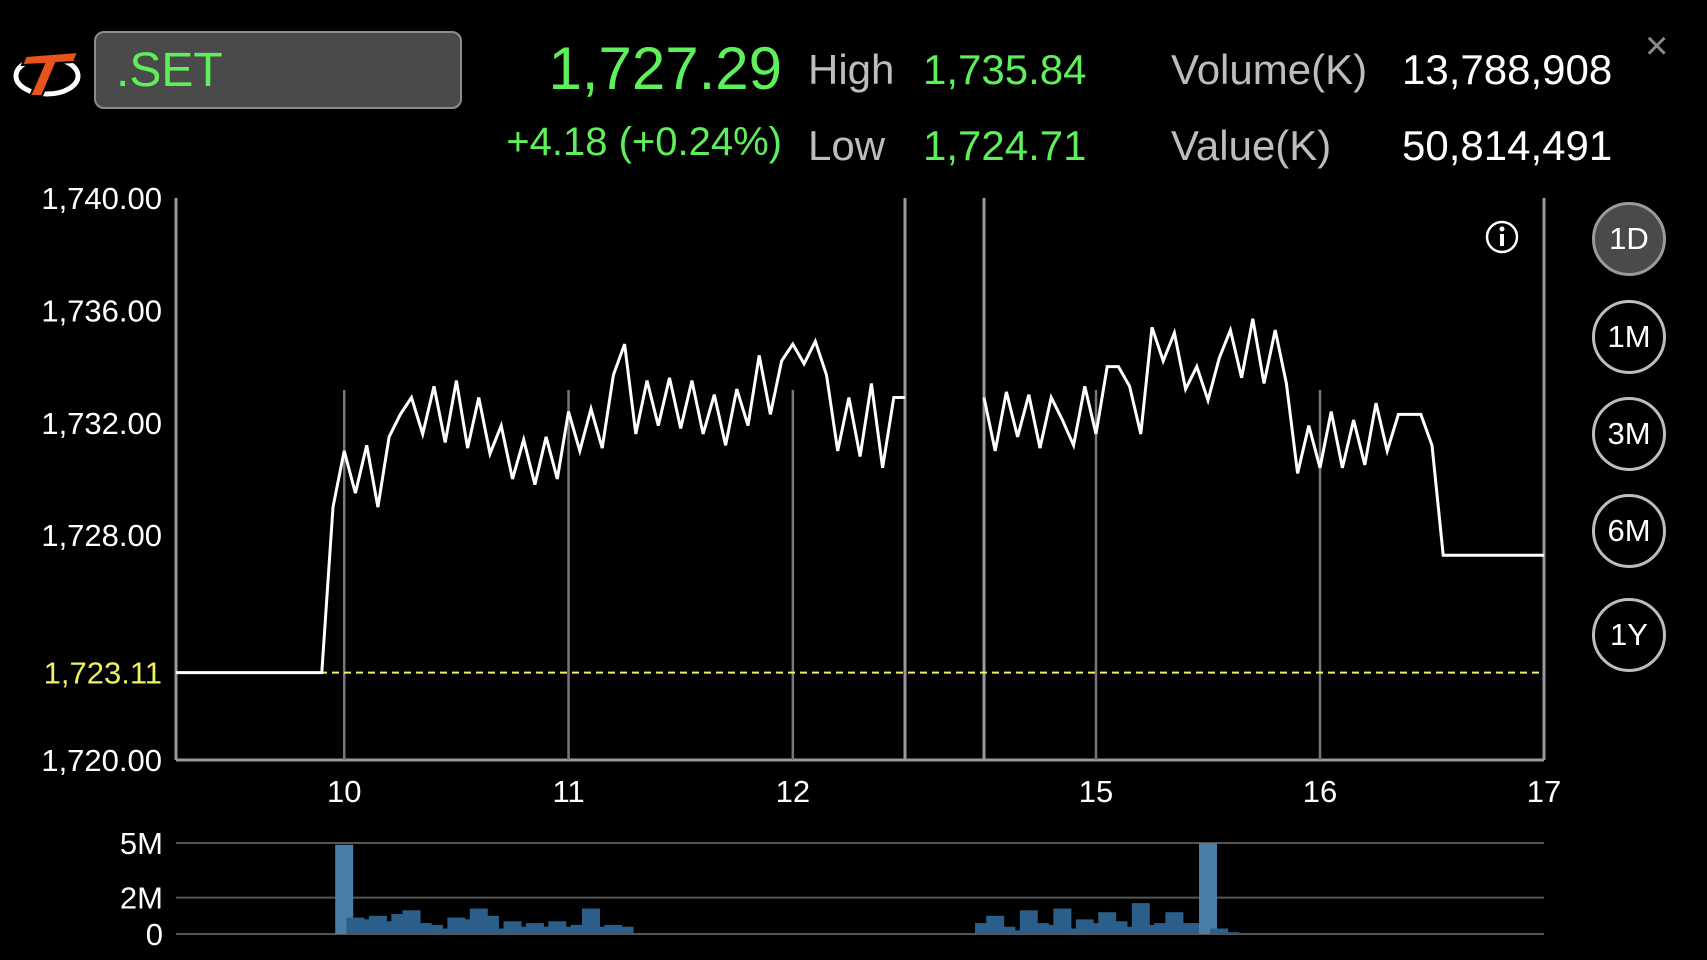 The image size is (1707, 960). I want to click on symbol-text: .SET, so click(169, 70).